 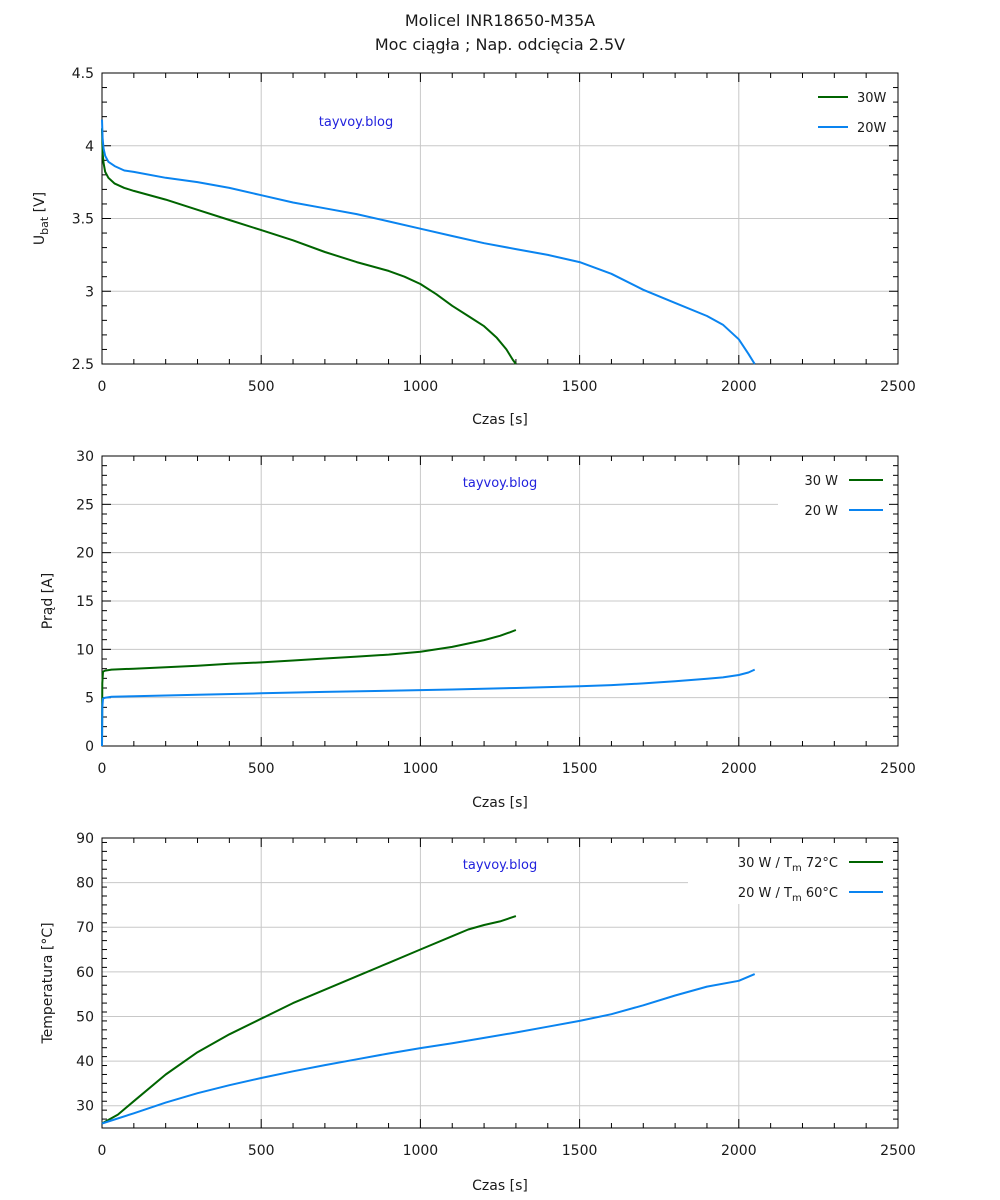 I want to click on legend-label: 20 W, so click(x=821, y=511).